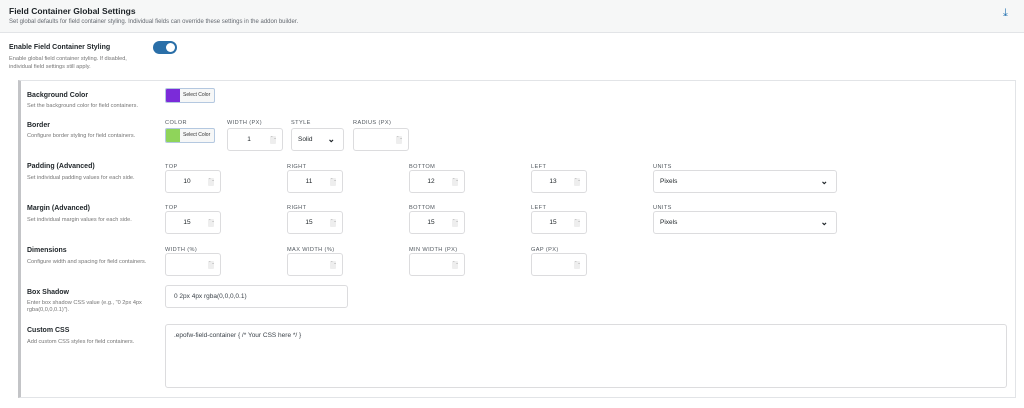 This screenshot has width=1024, height=408. What do you see at coordinates (545, 250) in the screenshot?
I see `dimensions-cap: GAP (PX)` at bounding box center [545, 250].